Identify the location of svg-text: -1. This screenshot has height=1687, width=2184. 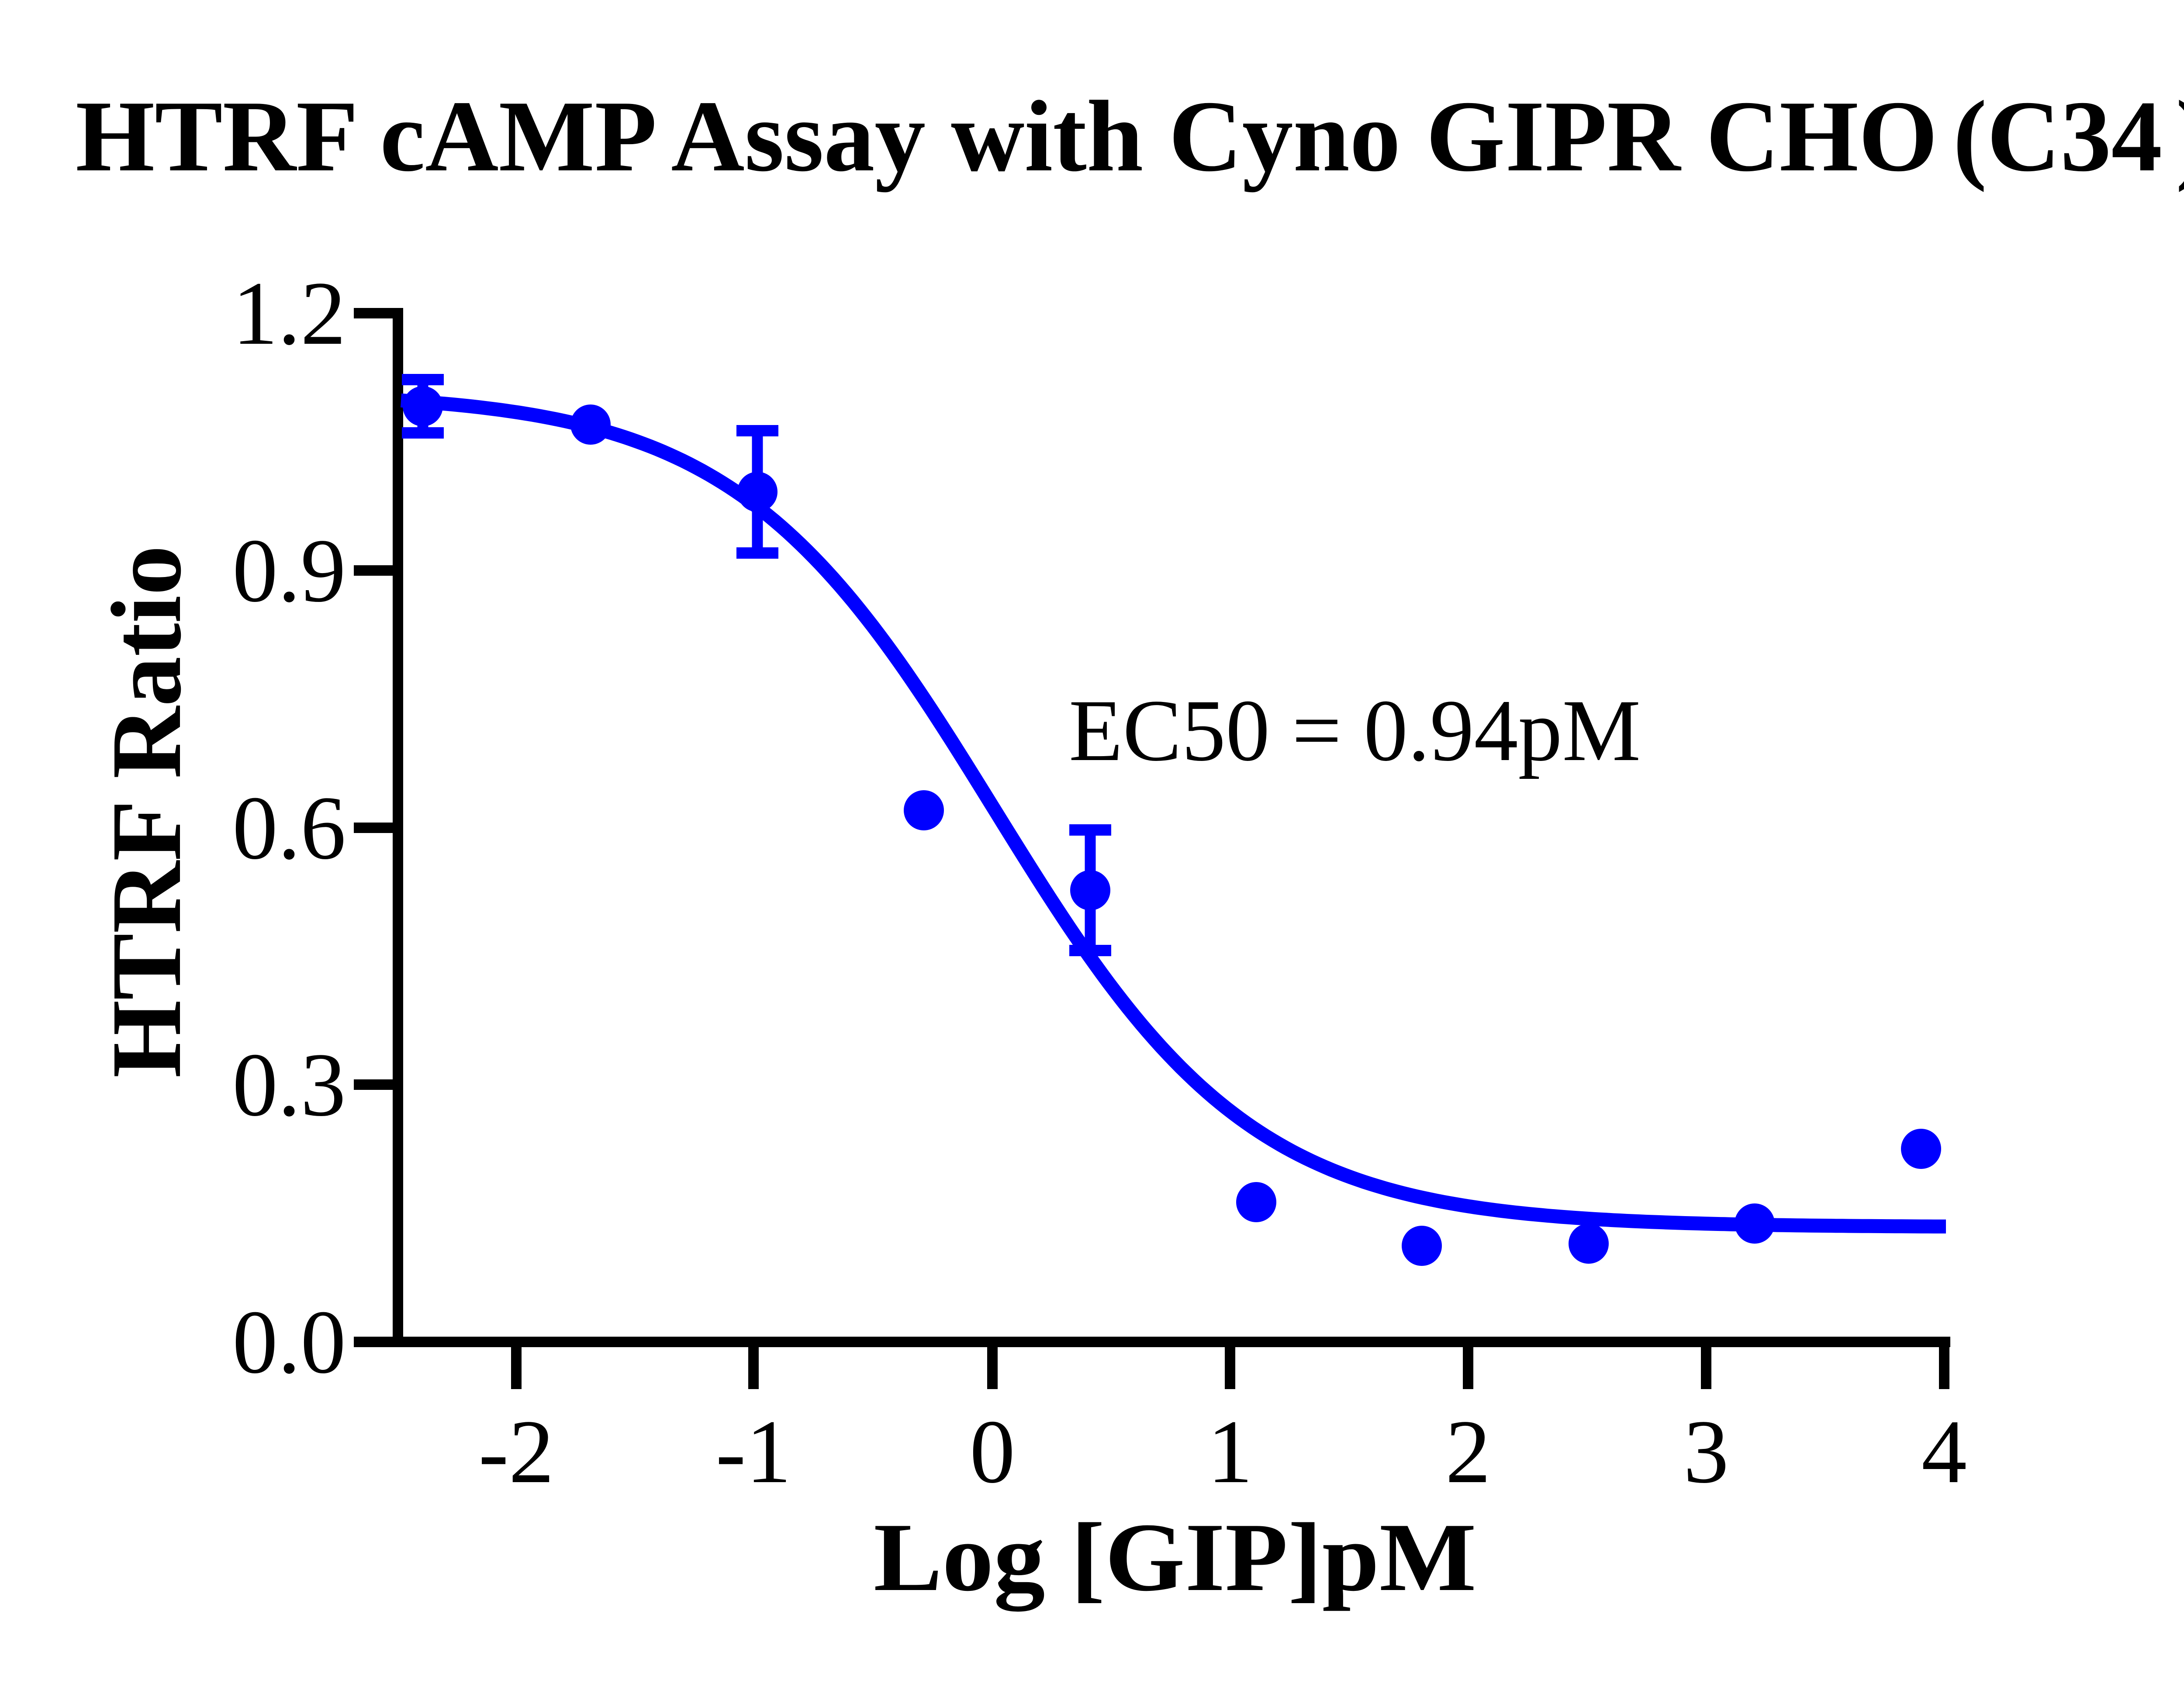
(753, 1451).